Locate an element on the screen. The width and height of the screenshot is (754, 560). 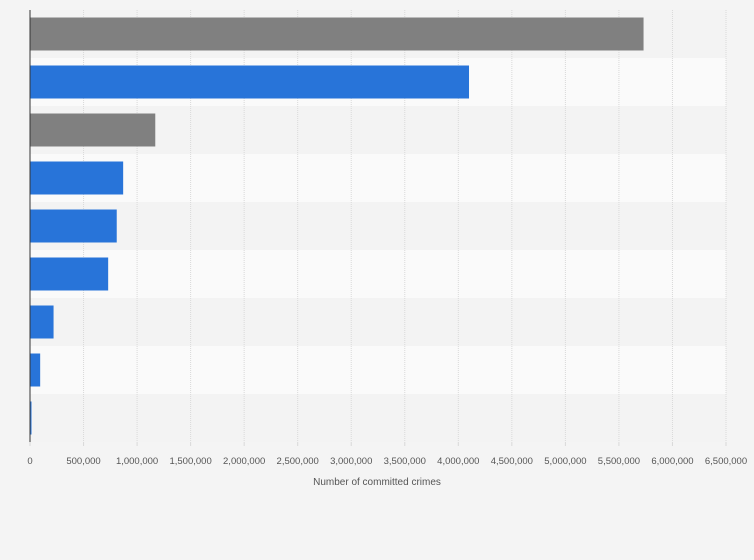
x-tick-label: 2,000,000 is located at coordinates (244, 461).